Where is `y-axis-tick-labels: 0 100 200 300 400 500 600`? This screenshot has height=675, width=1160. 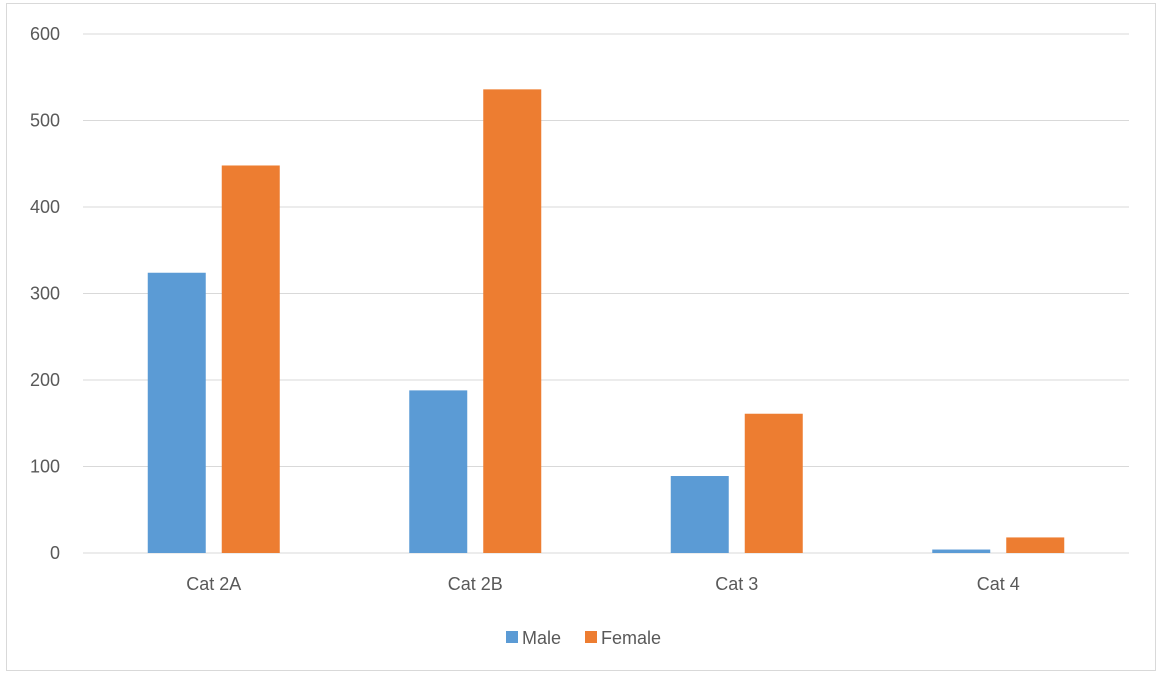
y-axis-tick-labels: 0 100 200 300 400 500 600 is located at coordinates (45, 293).